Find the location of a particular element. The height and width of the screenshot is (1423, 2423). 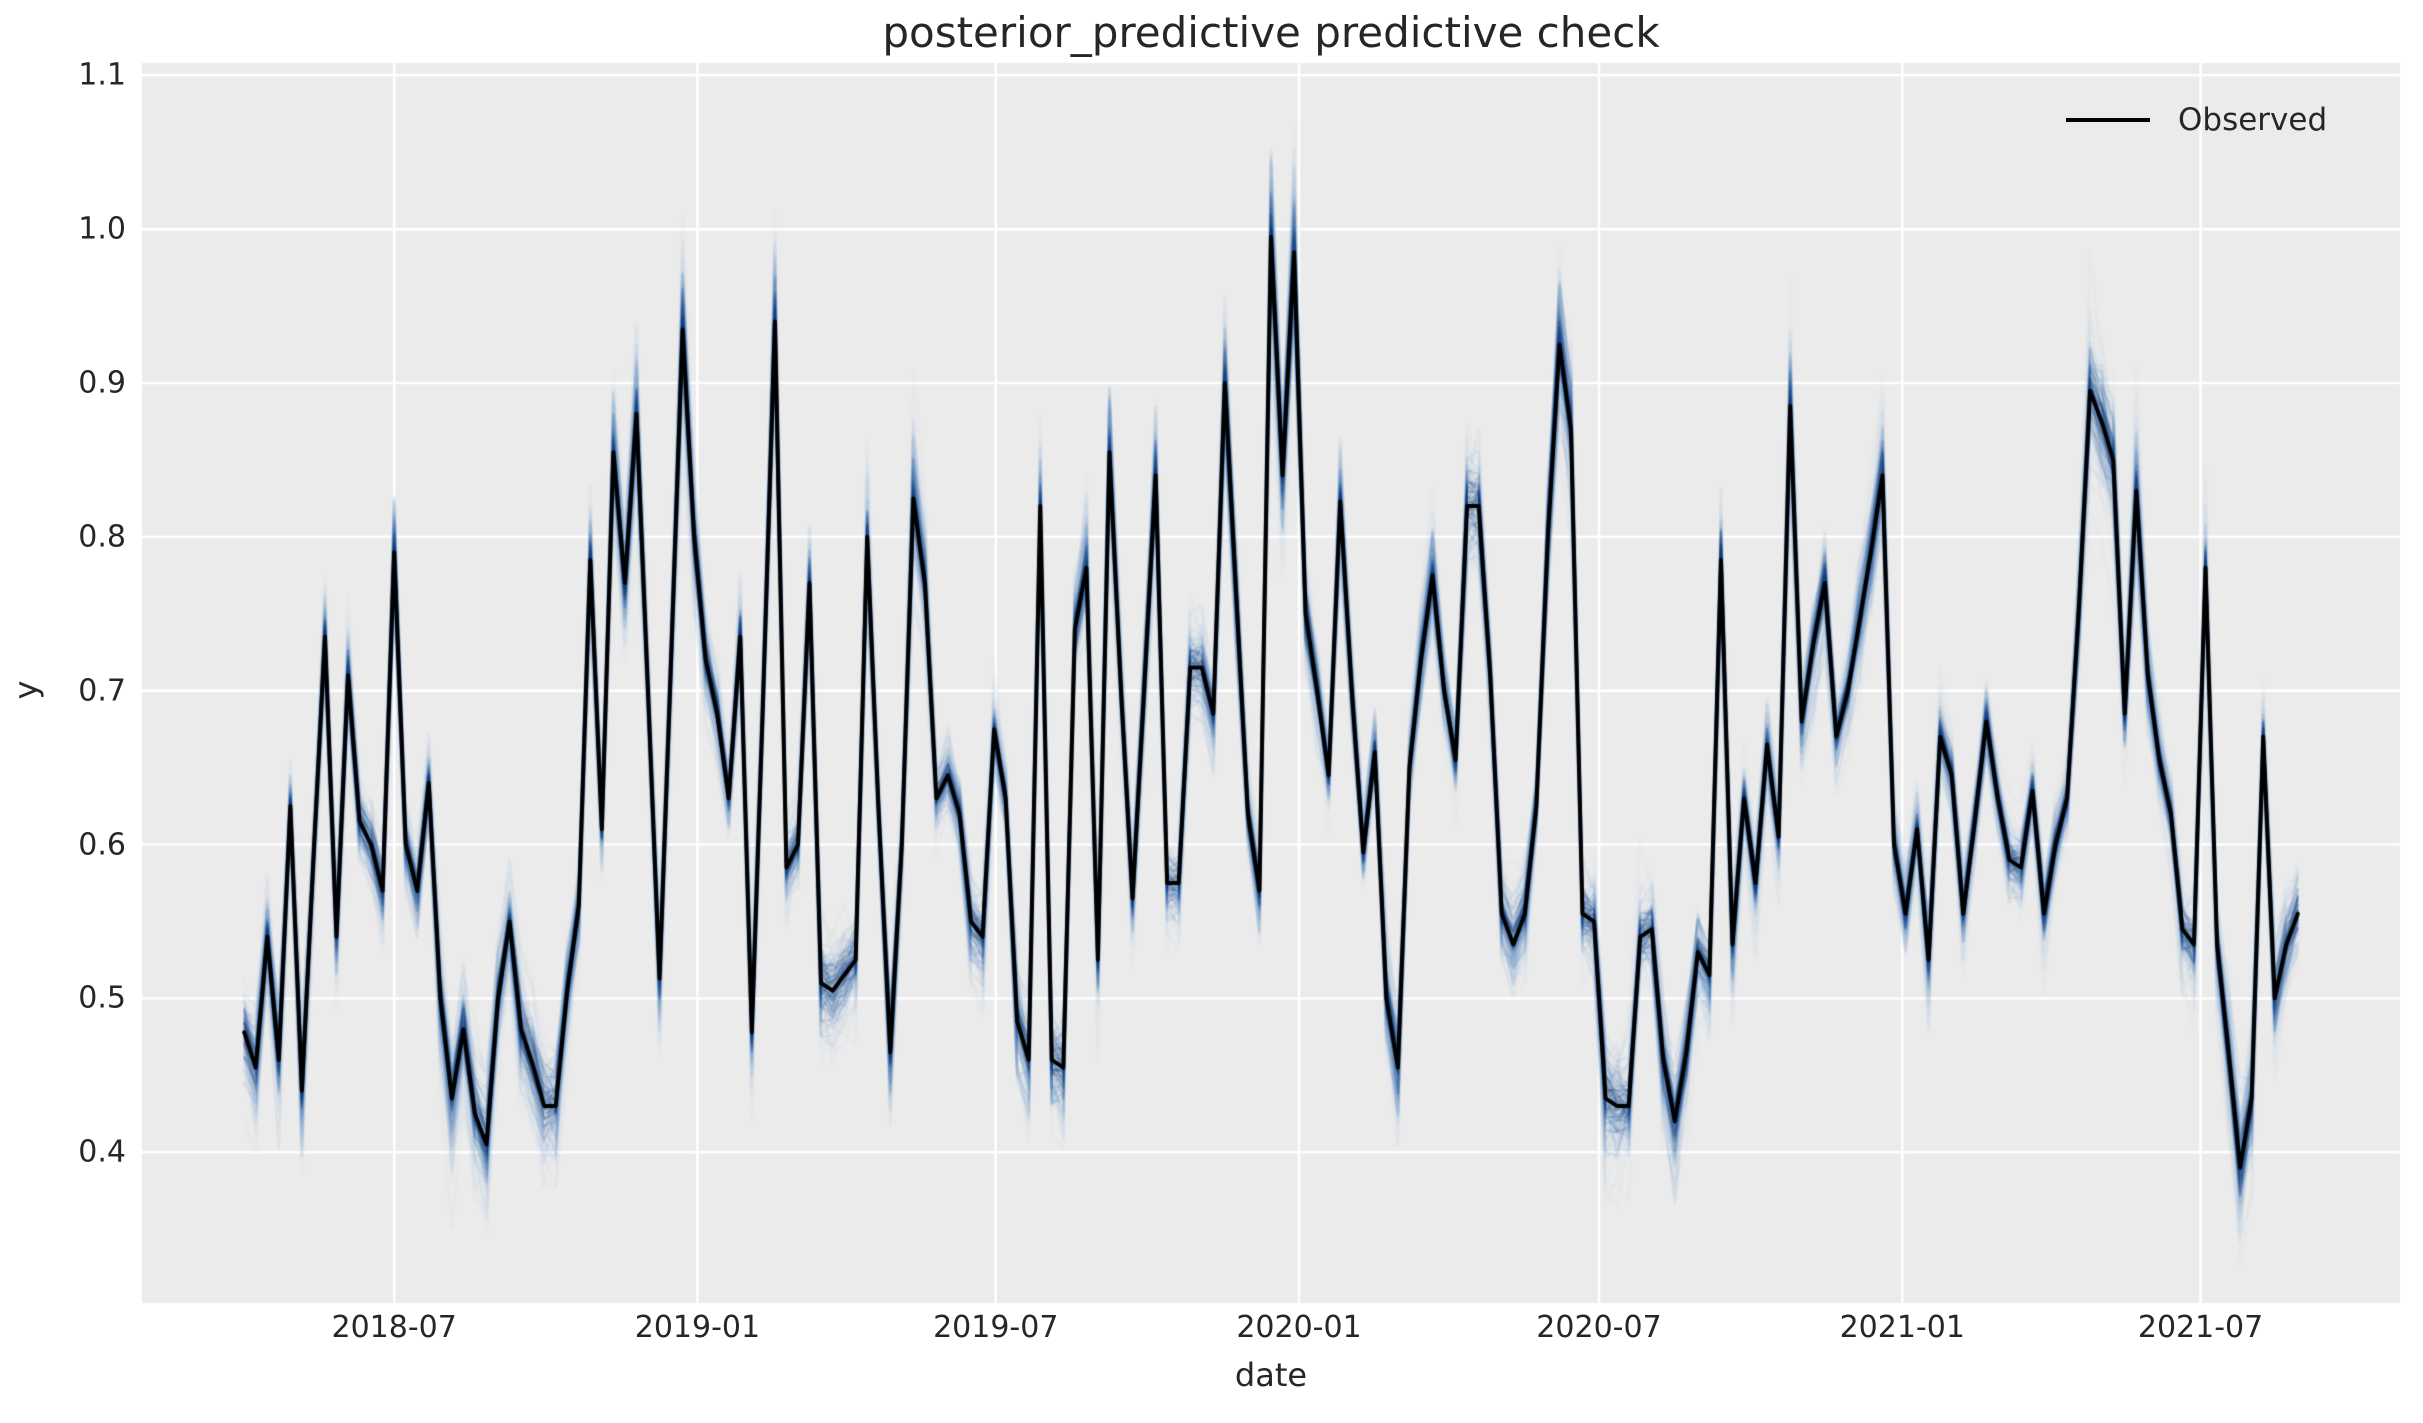

chart-title: posterior_predictive predictive check is located at coordinates (1271, 32).